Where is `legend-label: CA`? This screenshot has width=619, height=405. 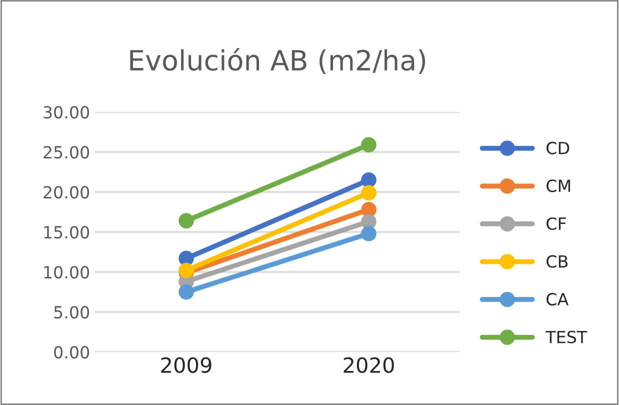
legend-label: CA is located at coordinates (557, 299).